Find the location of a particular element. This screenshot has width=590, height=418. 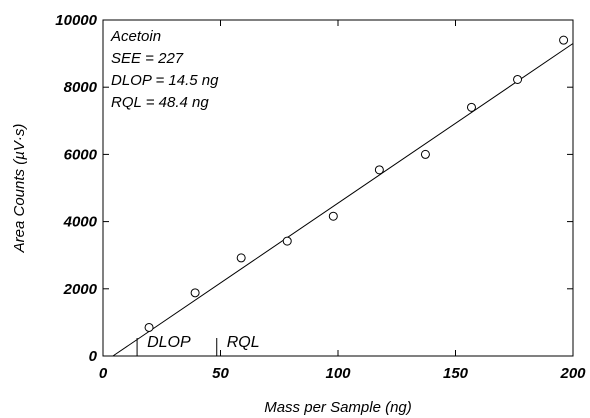

x-tick-label-3: 150 is located at coordinates (456, 373).